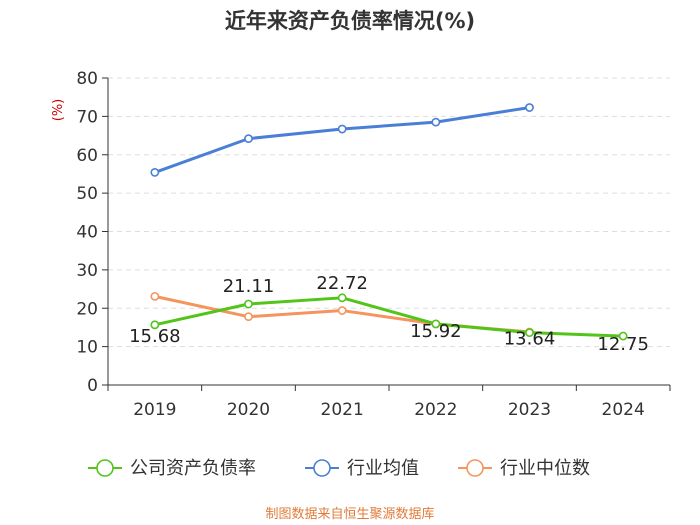 This screenshot has width=700, height=525. I want to click on chart-title: 近年来资产负债率情况(%), so click(350, 21).